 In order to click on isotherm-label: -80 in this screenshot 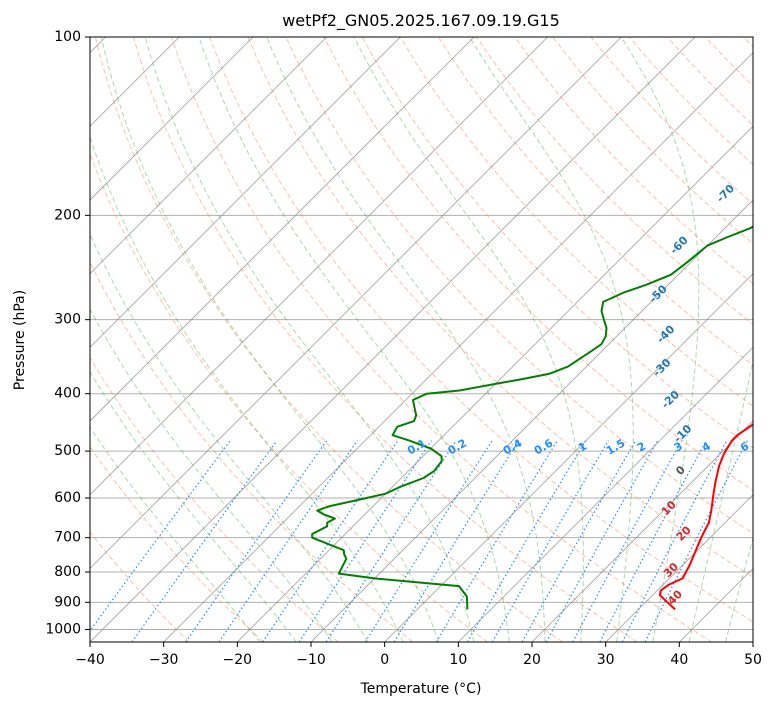, I will do `click(771, 145)`.